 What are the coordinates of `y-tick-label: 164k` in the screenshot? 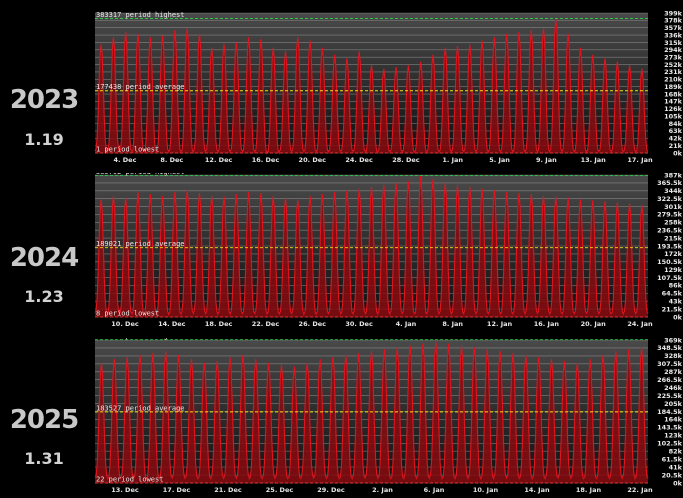 It's located at (673, 420).